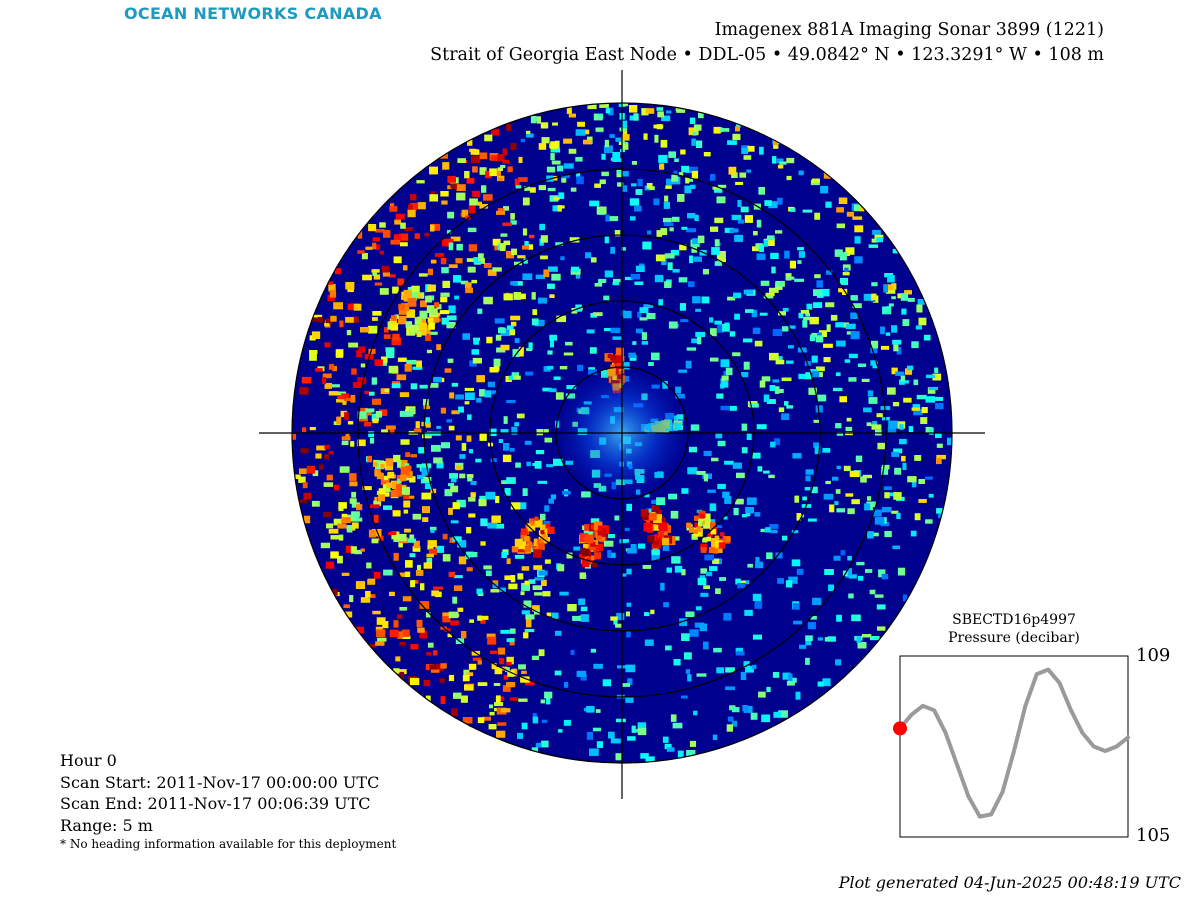 This screenshot has height=900, width=1200. What do you see at coordinates (1153, 835) in the screenshot?
I see `pressure-ytick-min: 105` at bounding box center [1153, 835].